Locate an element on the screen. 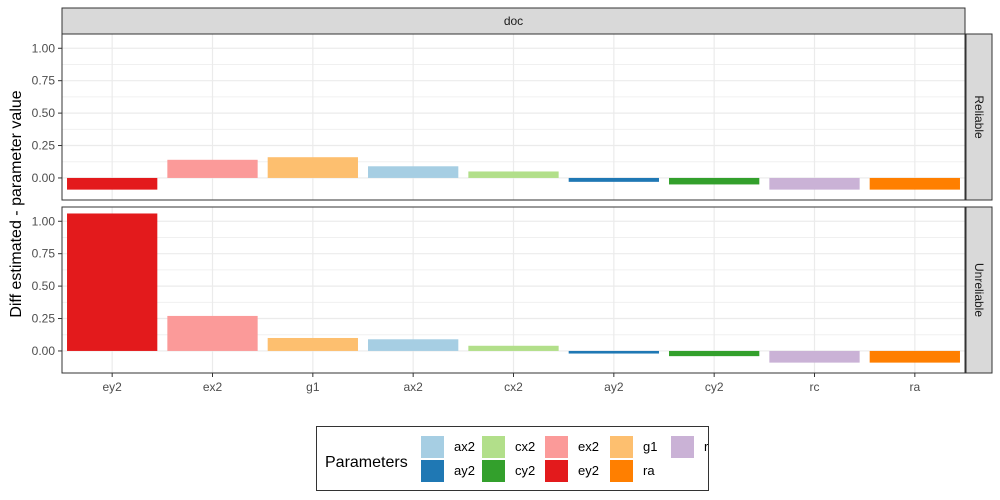 Image resolution: width=1000 pixels, height=500 pixels. legend-label-rc: rc is located at coordinates (706, 446).